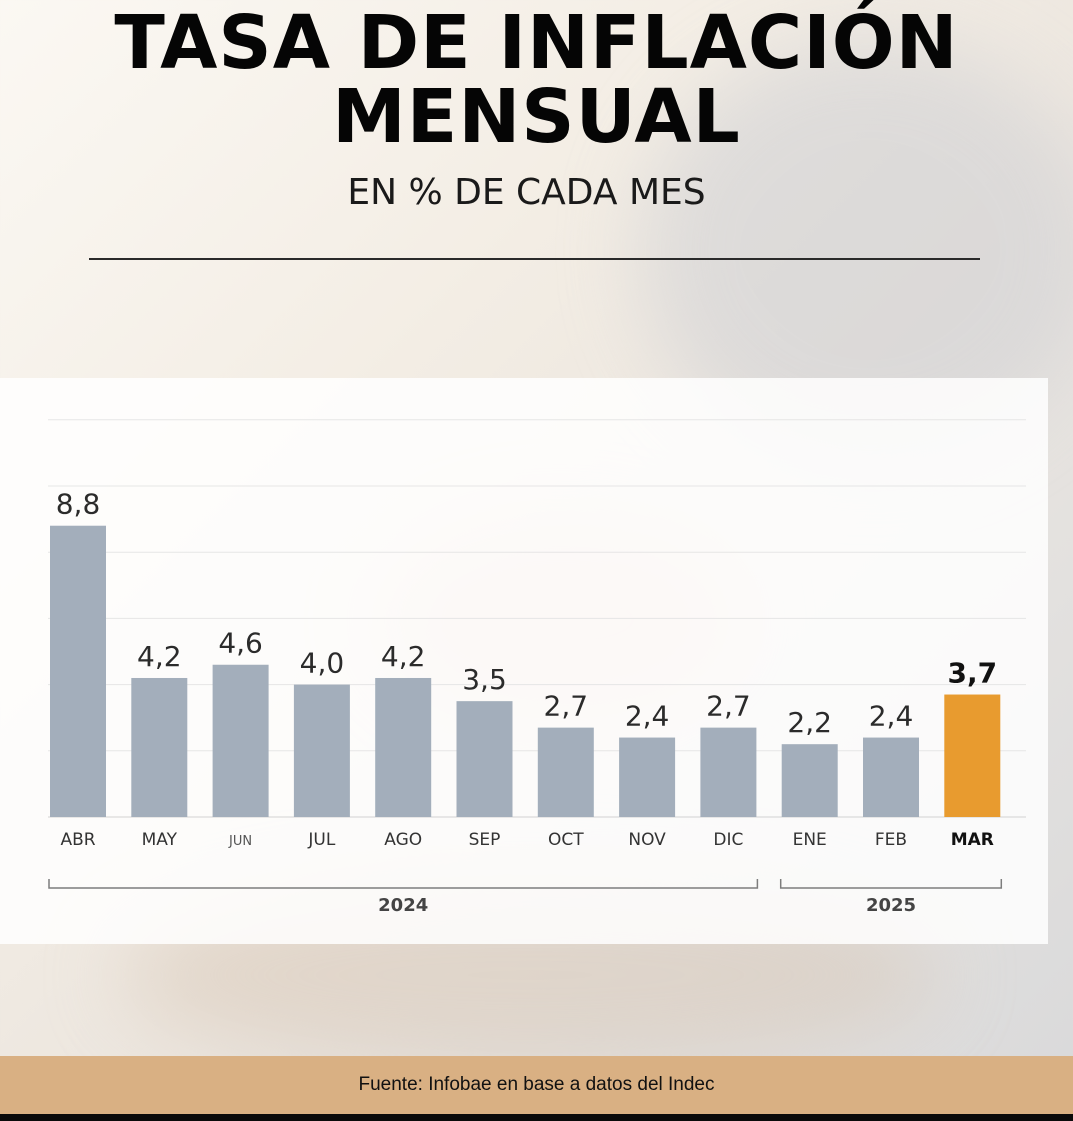 The height and width of the screenshot is (1121, 1073). I want to click on page-title: TASA DE INFLACIÓN MENSUAL, so click(536, 80).